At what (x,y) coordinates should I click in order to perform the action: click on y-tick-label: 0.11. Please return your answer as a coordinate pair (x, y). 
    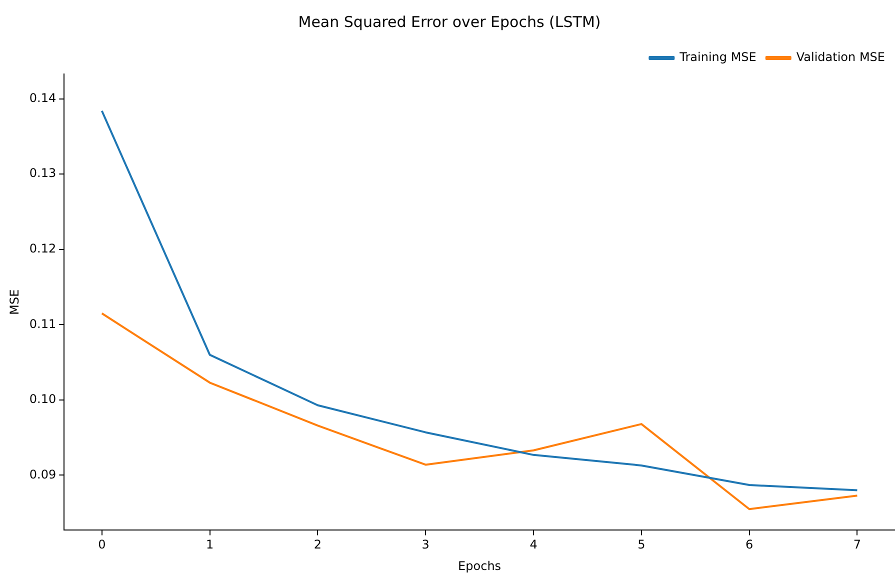
    Looking at the image, I should click on (42, 323).